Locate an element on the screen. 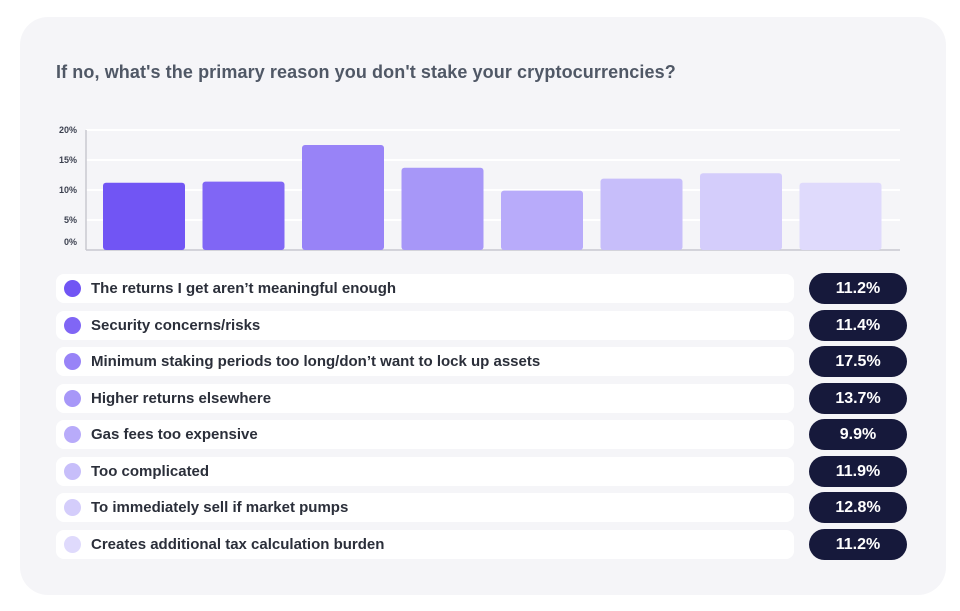 This screenshot has height=611, width=960. value-label: 13.7% is located at coordinates (858, 398).